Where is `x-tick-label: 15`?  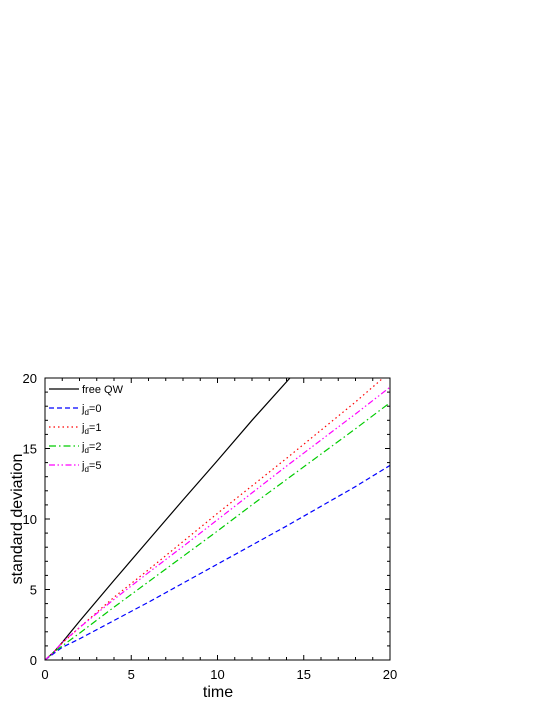
x-tick-label: 15 is located at coordinates (304, 674).